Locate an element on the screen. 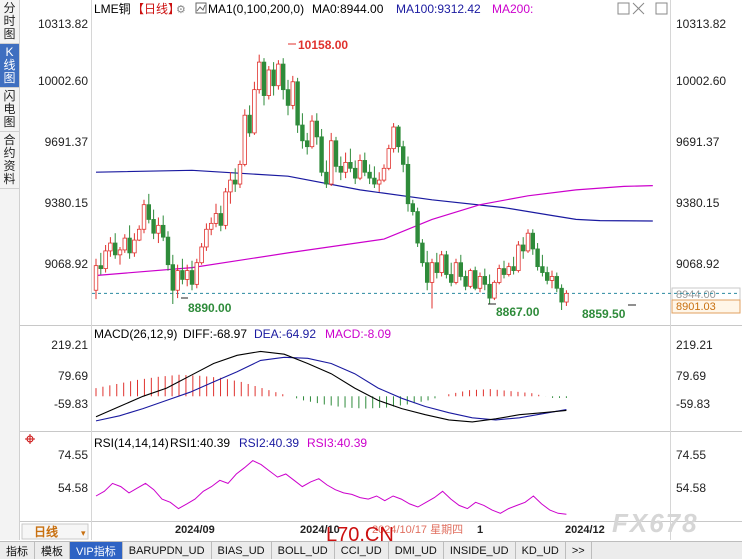 The height and width of the screenshot is (559, 742). settings-icon: ⚙ is located at coordinates (181, 10).